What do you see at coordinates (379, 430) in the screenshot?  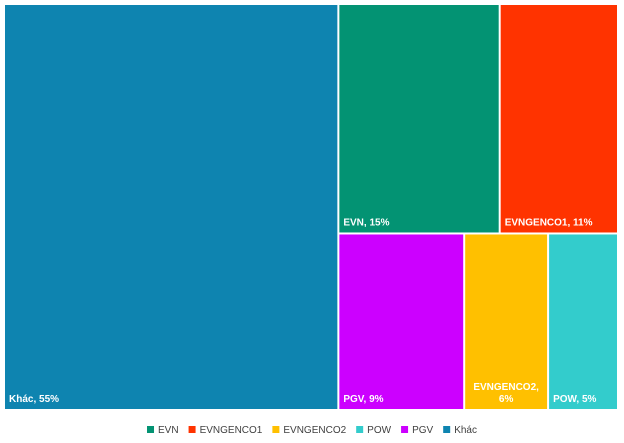 I see `legend-label-pow: POW` at bounding box center [379, 430].